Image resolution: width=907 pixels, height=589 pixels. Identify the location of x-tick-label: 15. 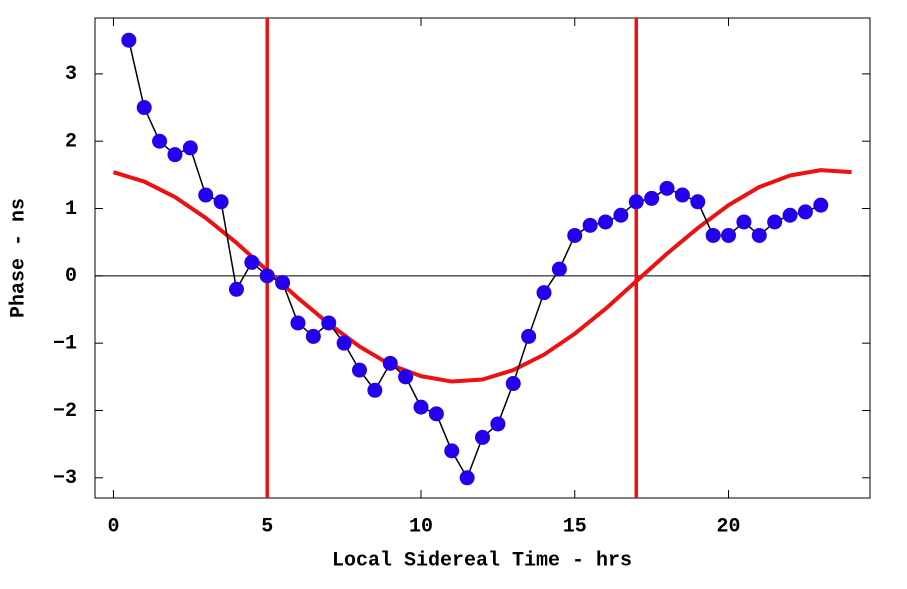
(575, 526).